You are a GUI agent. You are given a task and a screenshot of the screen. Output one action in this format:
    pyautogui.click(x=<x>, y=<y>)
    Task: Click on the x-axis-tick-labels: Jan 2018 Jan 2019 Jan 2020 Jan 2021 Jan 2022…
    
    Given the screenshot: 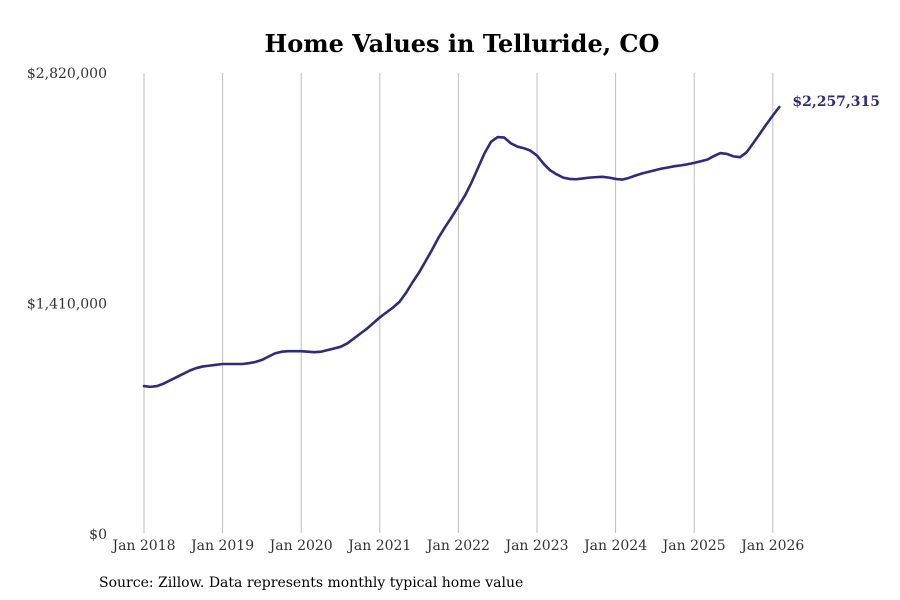 What is the action you would take?
    pyautogui.click(x=457, y=546)
    